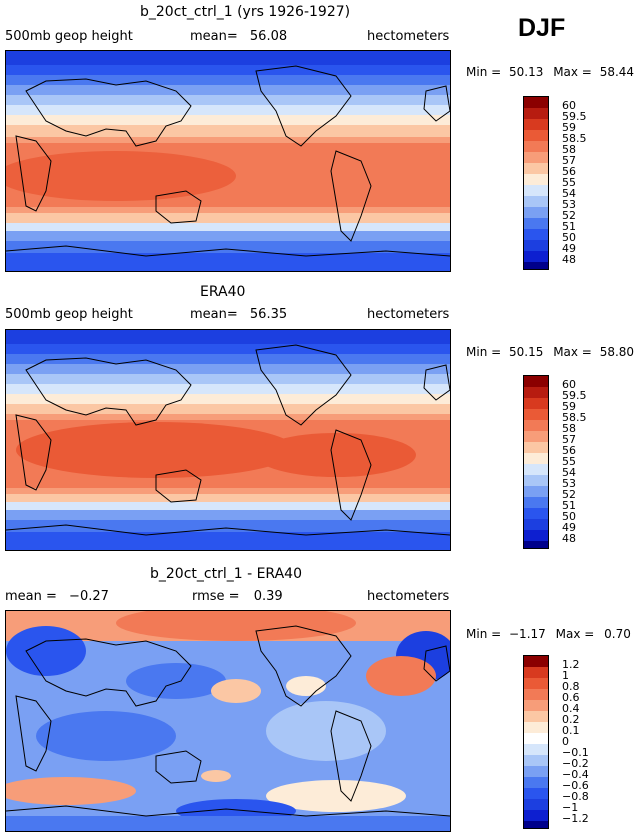 This screenshot has height=839, width=643. Describe the element at coordinates (527, 634) in the screenshot. I see `panel3-min-value: −1.17` at that location.